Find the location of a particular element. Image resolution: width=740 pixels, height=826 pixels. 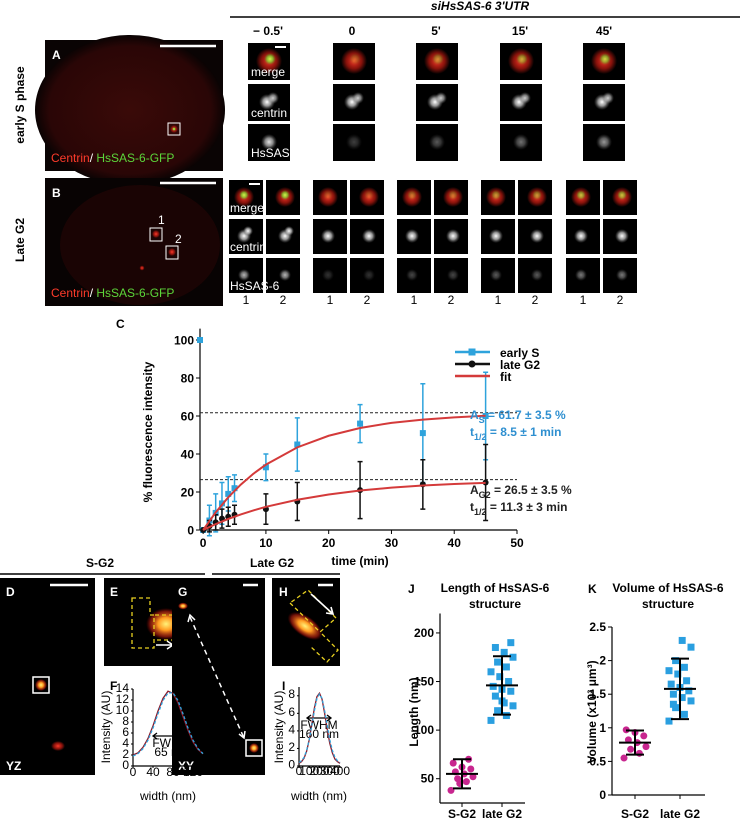

view-label: YZ is located at coordinates (13, 766).